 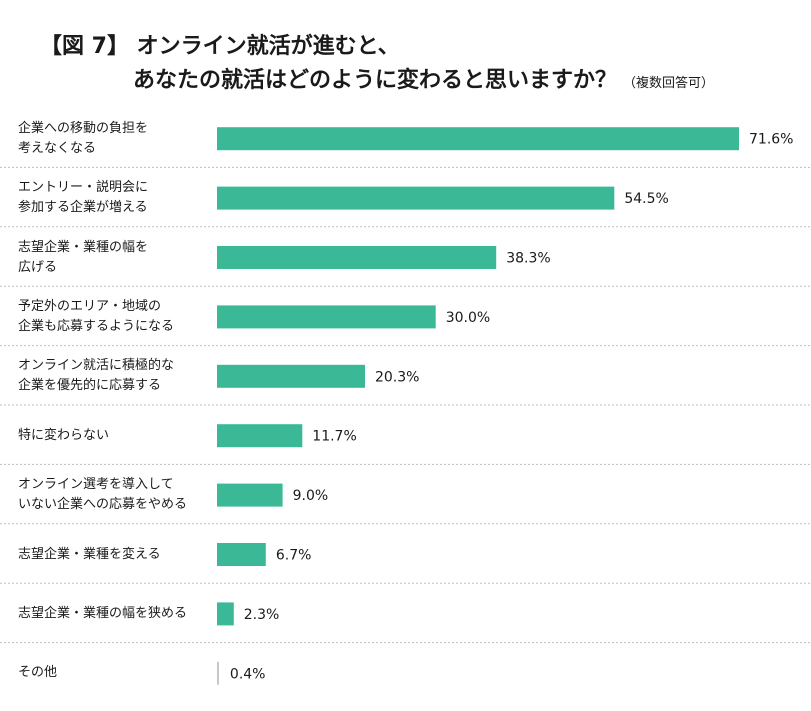 What do you see at coordinates (38, 267) in the screenshot?
I see `category-label-line: 広げる` at bounding box center [38, 267].